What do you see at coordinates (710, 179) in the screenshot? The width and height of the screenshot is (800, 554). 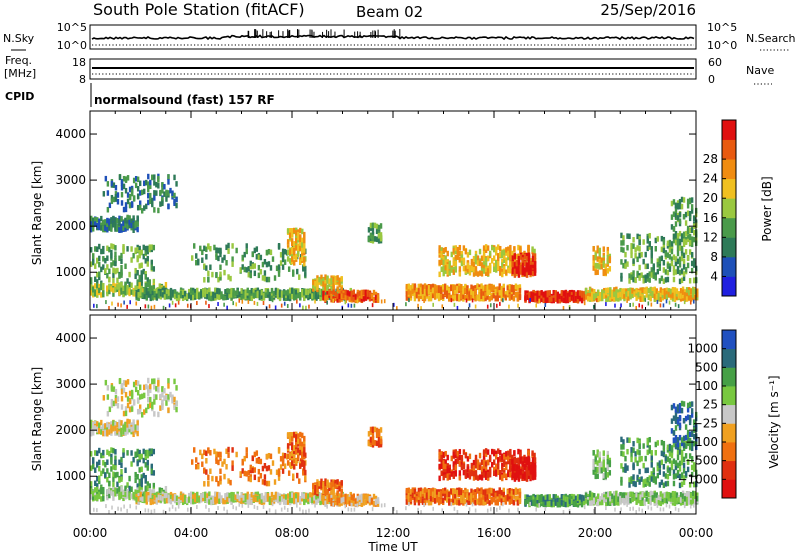 I see `colorbar-tick-label: 24` at bounding box center [710, 179].